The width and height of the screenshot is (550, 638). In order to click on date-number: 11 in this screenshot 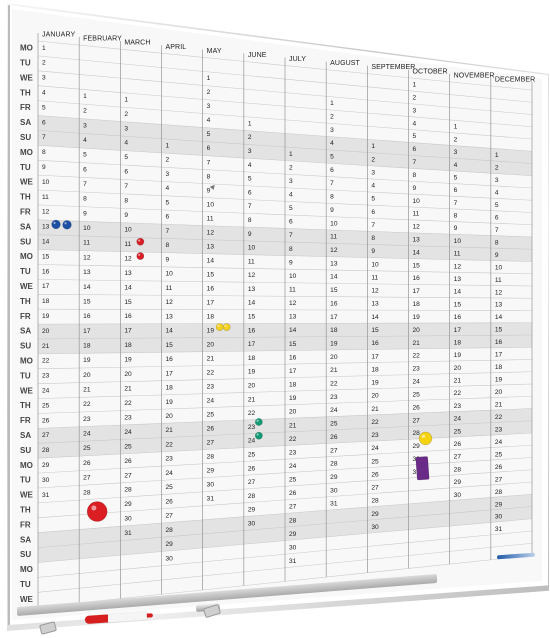, I will do `click(210, 218)`.